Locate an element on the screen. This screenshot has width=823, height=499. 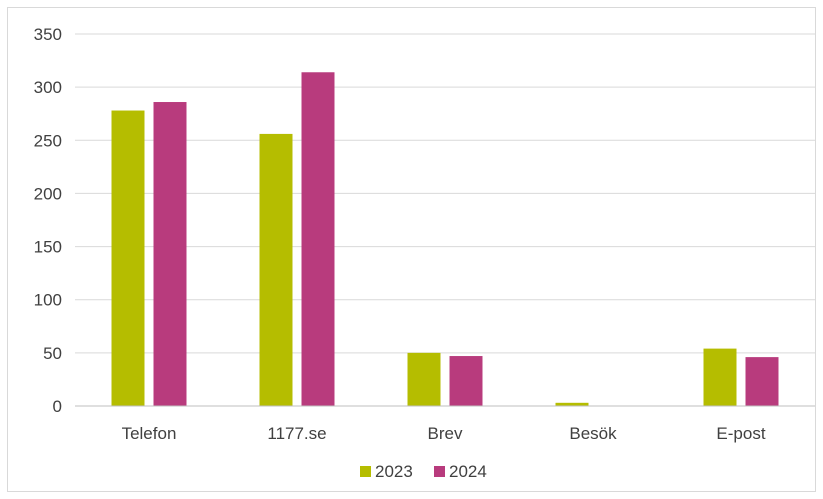
bar-2023-Telefon is located at coordinates (128, 258).